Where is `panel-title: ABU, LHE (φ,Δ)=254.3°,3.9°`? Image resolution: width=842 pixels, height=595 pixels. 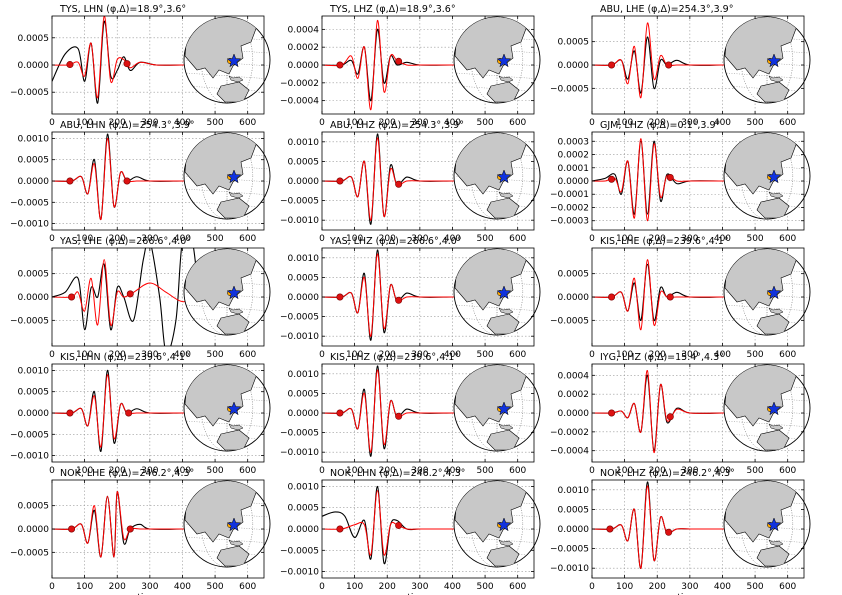
panel-title: ABU, LHE (φ,Δ)=254.3°,3.9° is located at coordinates (666, 9).